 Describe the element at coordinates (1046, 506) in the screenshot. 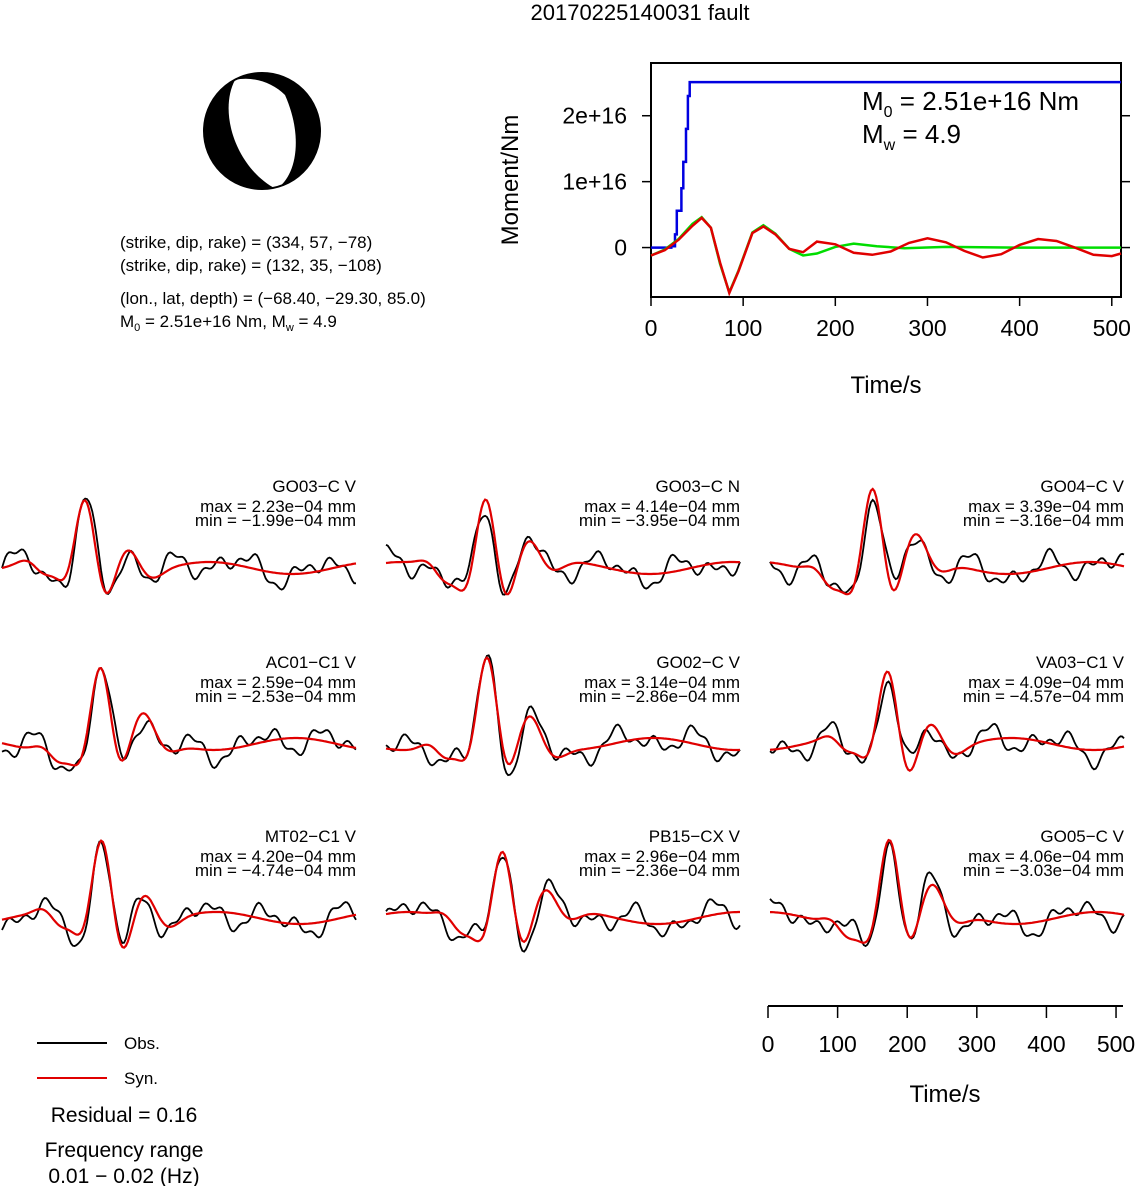

I see `max-amplitude: max = 3.39e−04 mm` at that location.